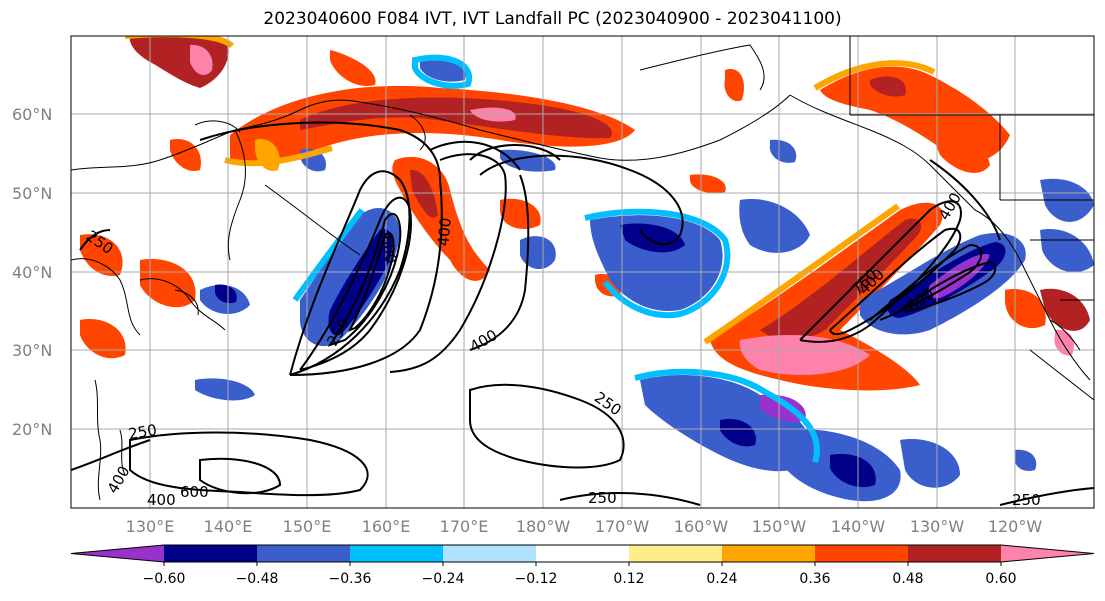  I want to click on lat-label-40n: 40°N, so click(32, 272).